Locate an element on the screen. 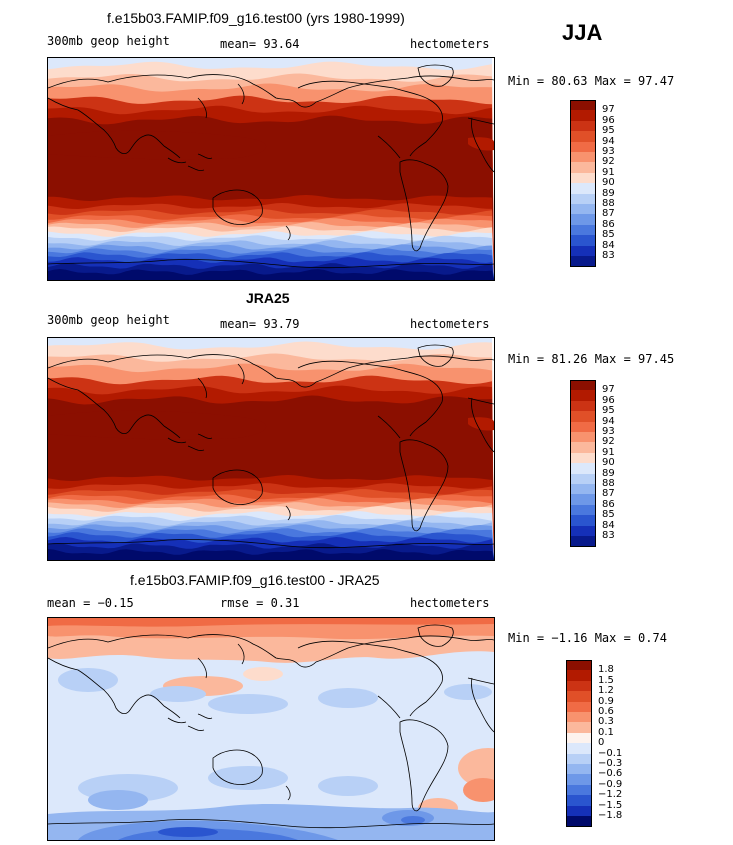  panel1-units: hectometers is located at coordinates (450, 44).